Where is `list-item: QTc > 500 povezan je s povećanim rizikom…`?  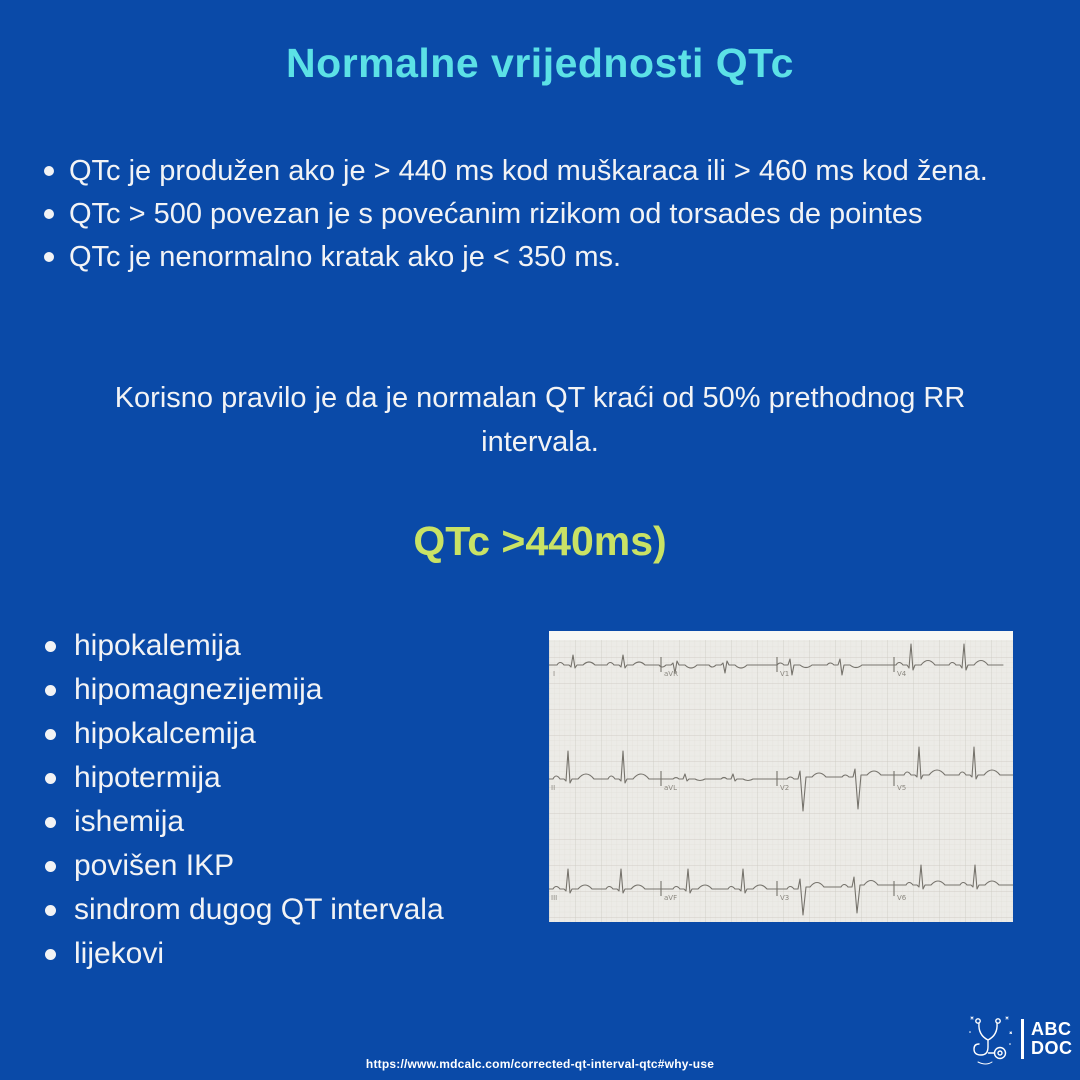
list-item: QTc > 500 povezan je s povećanim rizikom… is located at coordinates (531, 214).